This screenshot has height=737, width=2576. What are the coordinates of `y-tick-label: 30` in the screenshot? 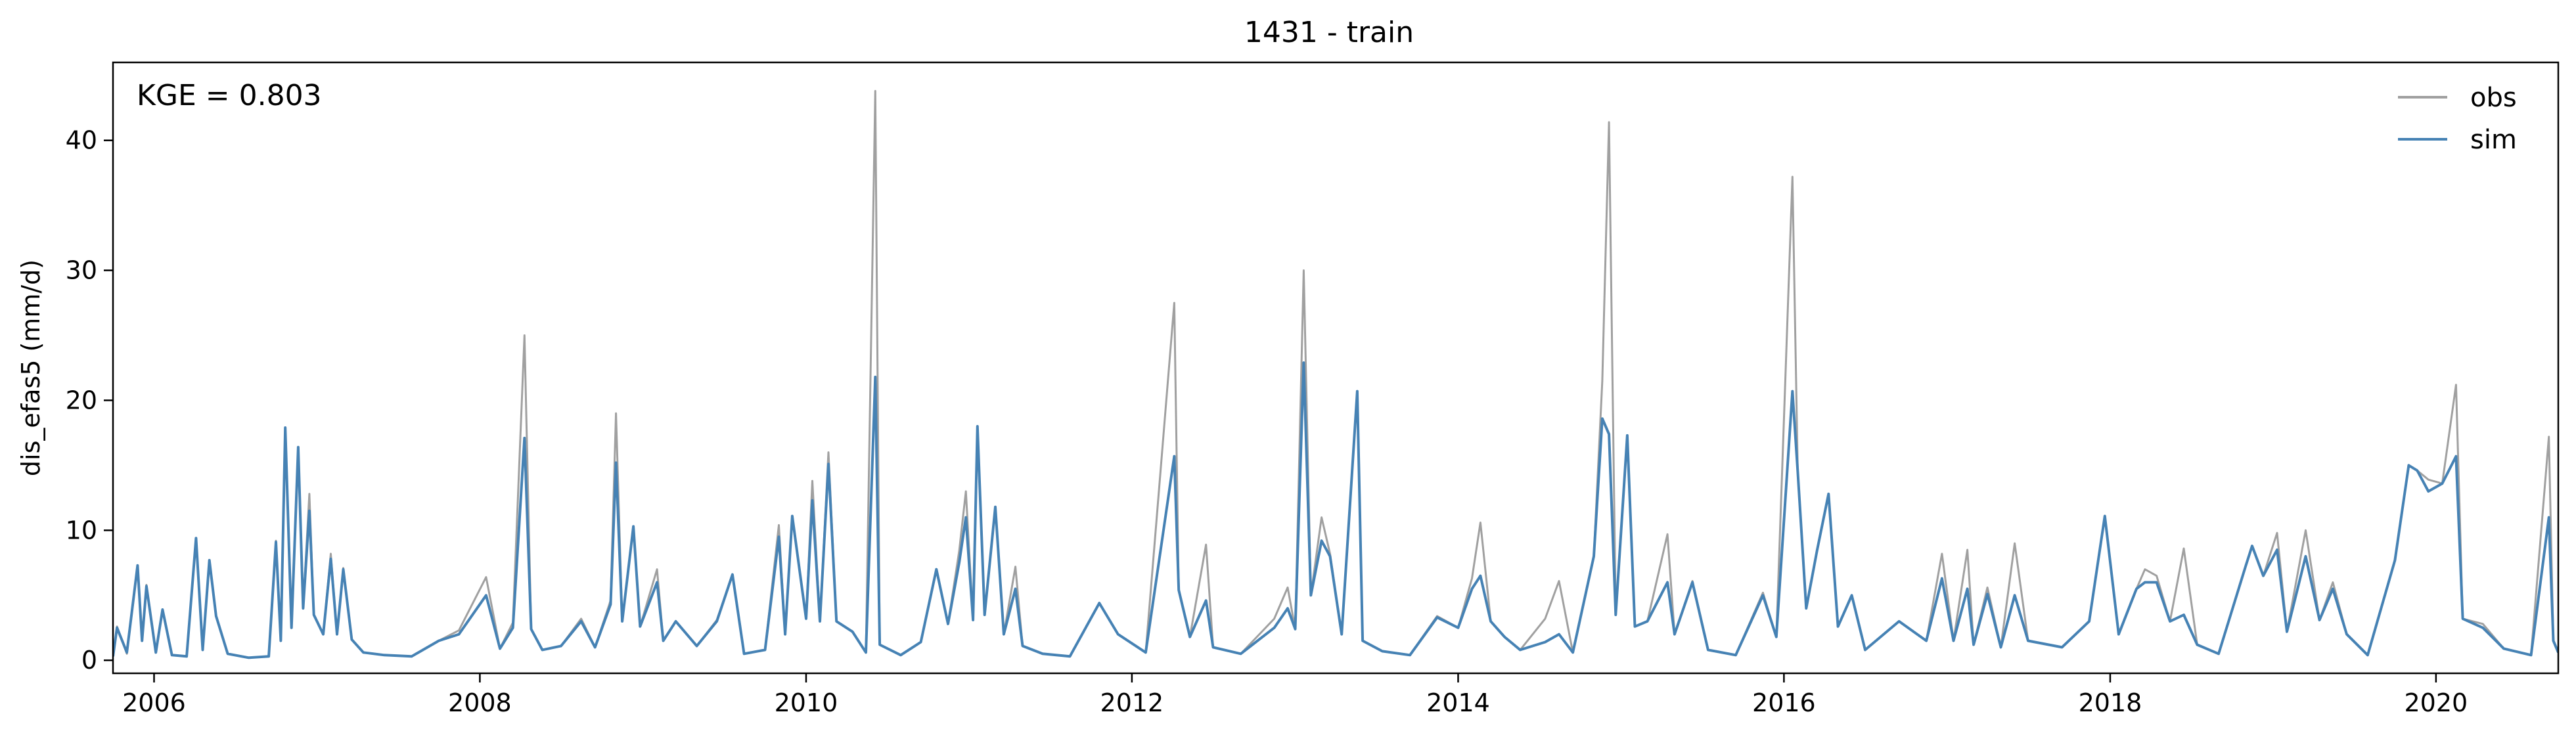 It's located at (81, 270).